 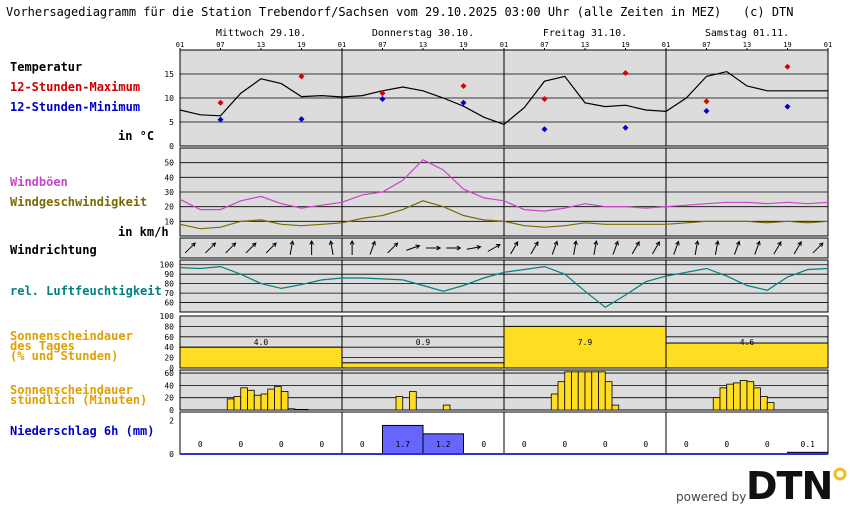 I want to click on label-temperature: Temperatur, so click(x=46, y=67).